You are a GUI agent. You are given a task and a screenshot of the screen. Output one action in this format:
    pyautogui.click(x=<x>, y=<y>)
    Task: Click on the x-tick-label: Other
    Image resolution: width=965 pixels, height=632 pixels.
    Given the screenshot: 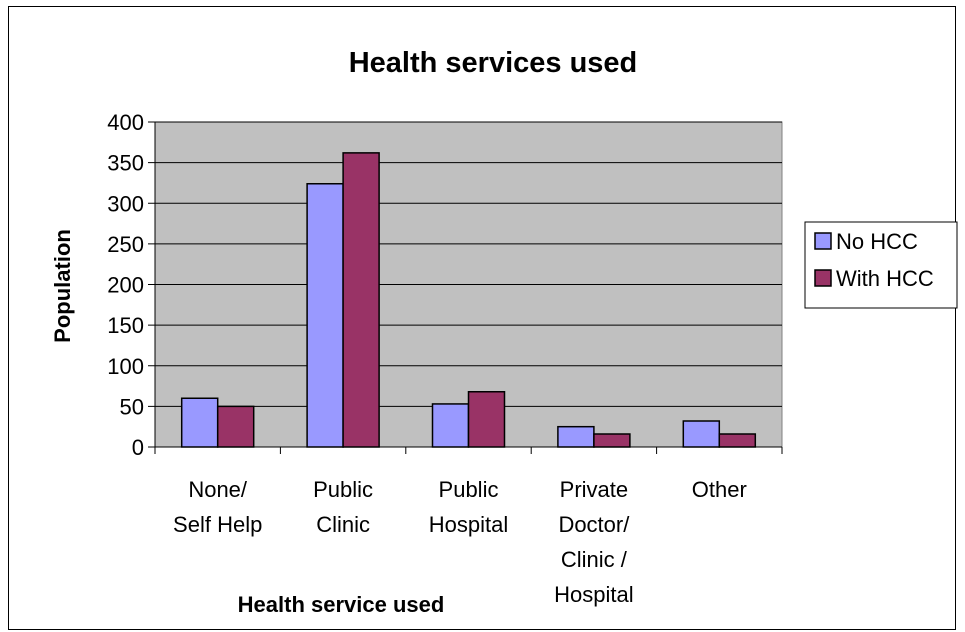 What is the action you would take?
    pyautogui.click(x=719, y=489)
    